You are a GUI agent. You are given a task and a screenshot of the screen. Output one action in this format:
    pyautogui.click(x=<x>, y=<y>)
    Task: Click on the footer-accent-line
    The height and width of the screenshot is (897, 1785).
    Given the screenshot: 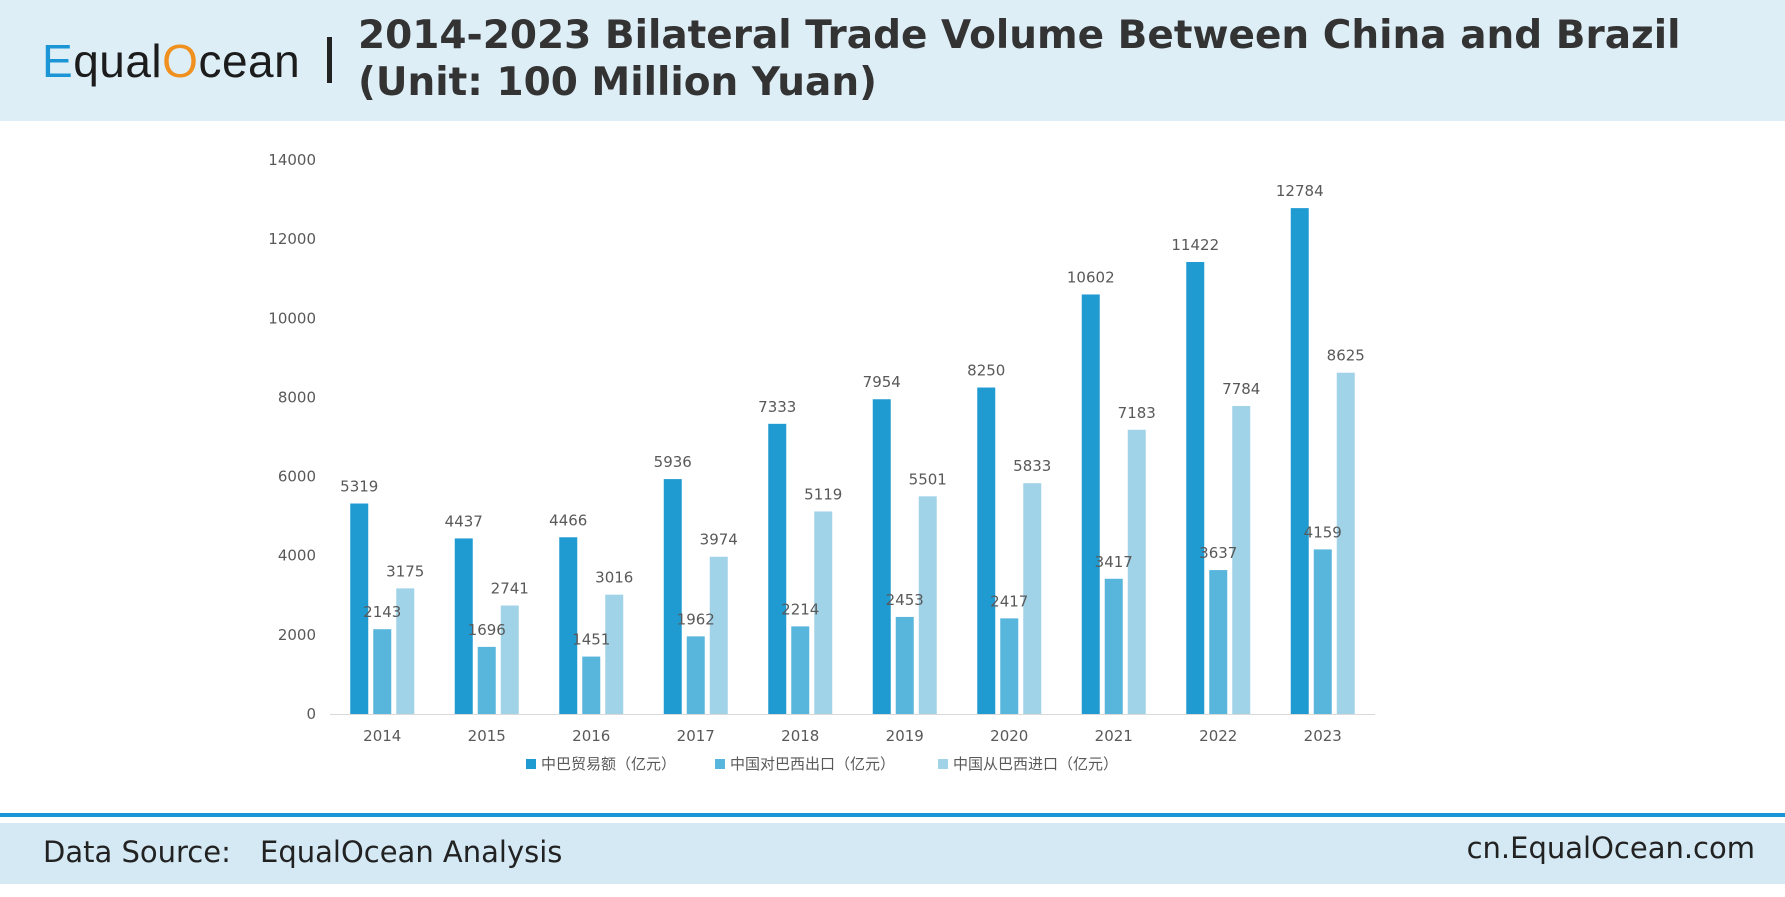 What is the action you would take?
    pyautogui.click(x=892, y=815)
    